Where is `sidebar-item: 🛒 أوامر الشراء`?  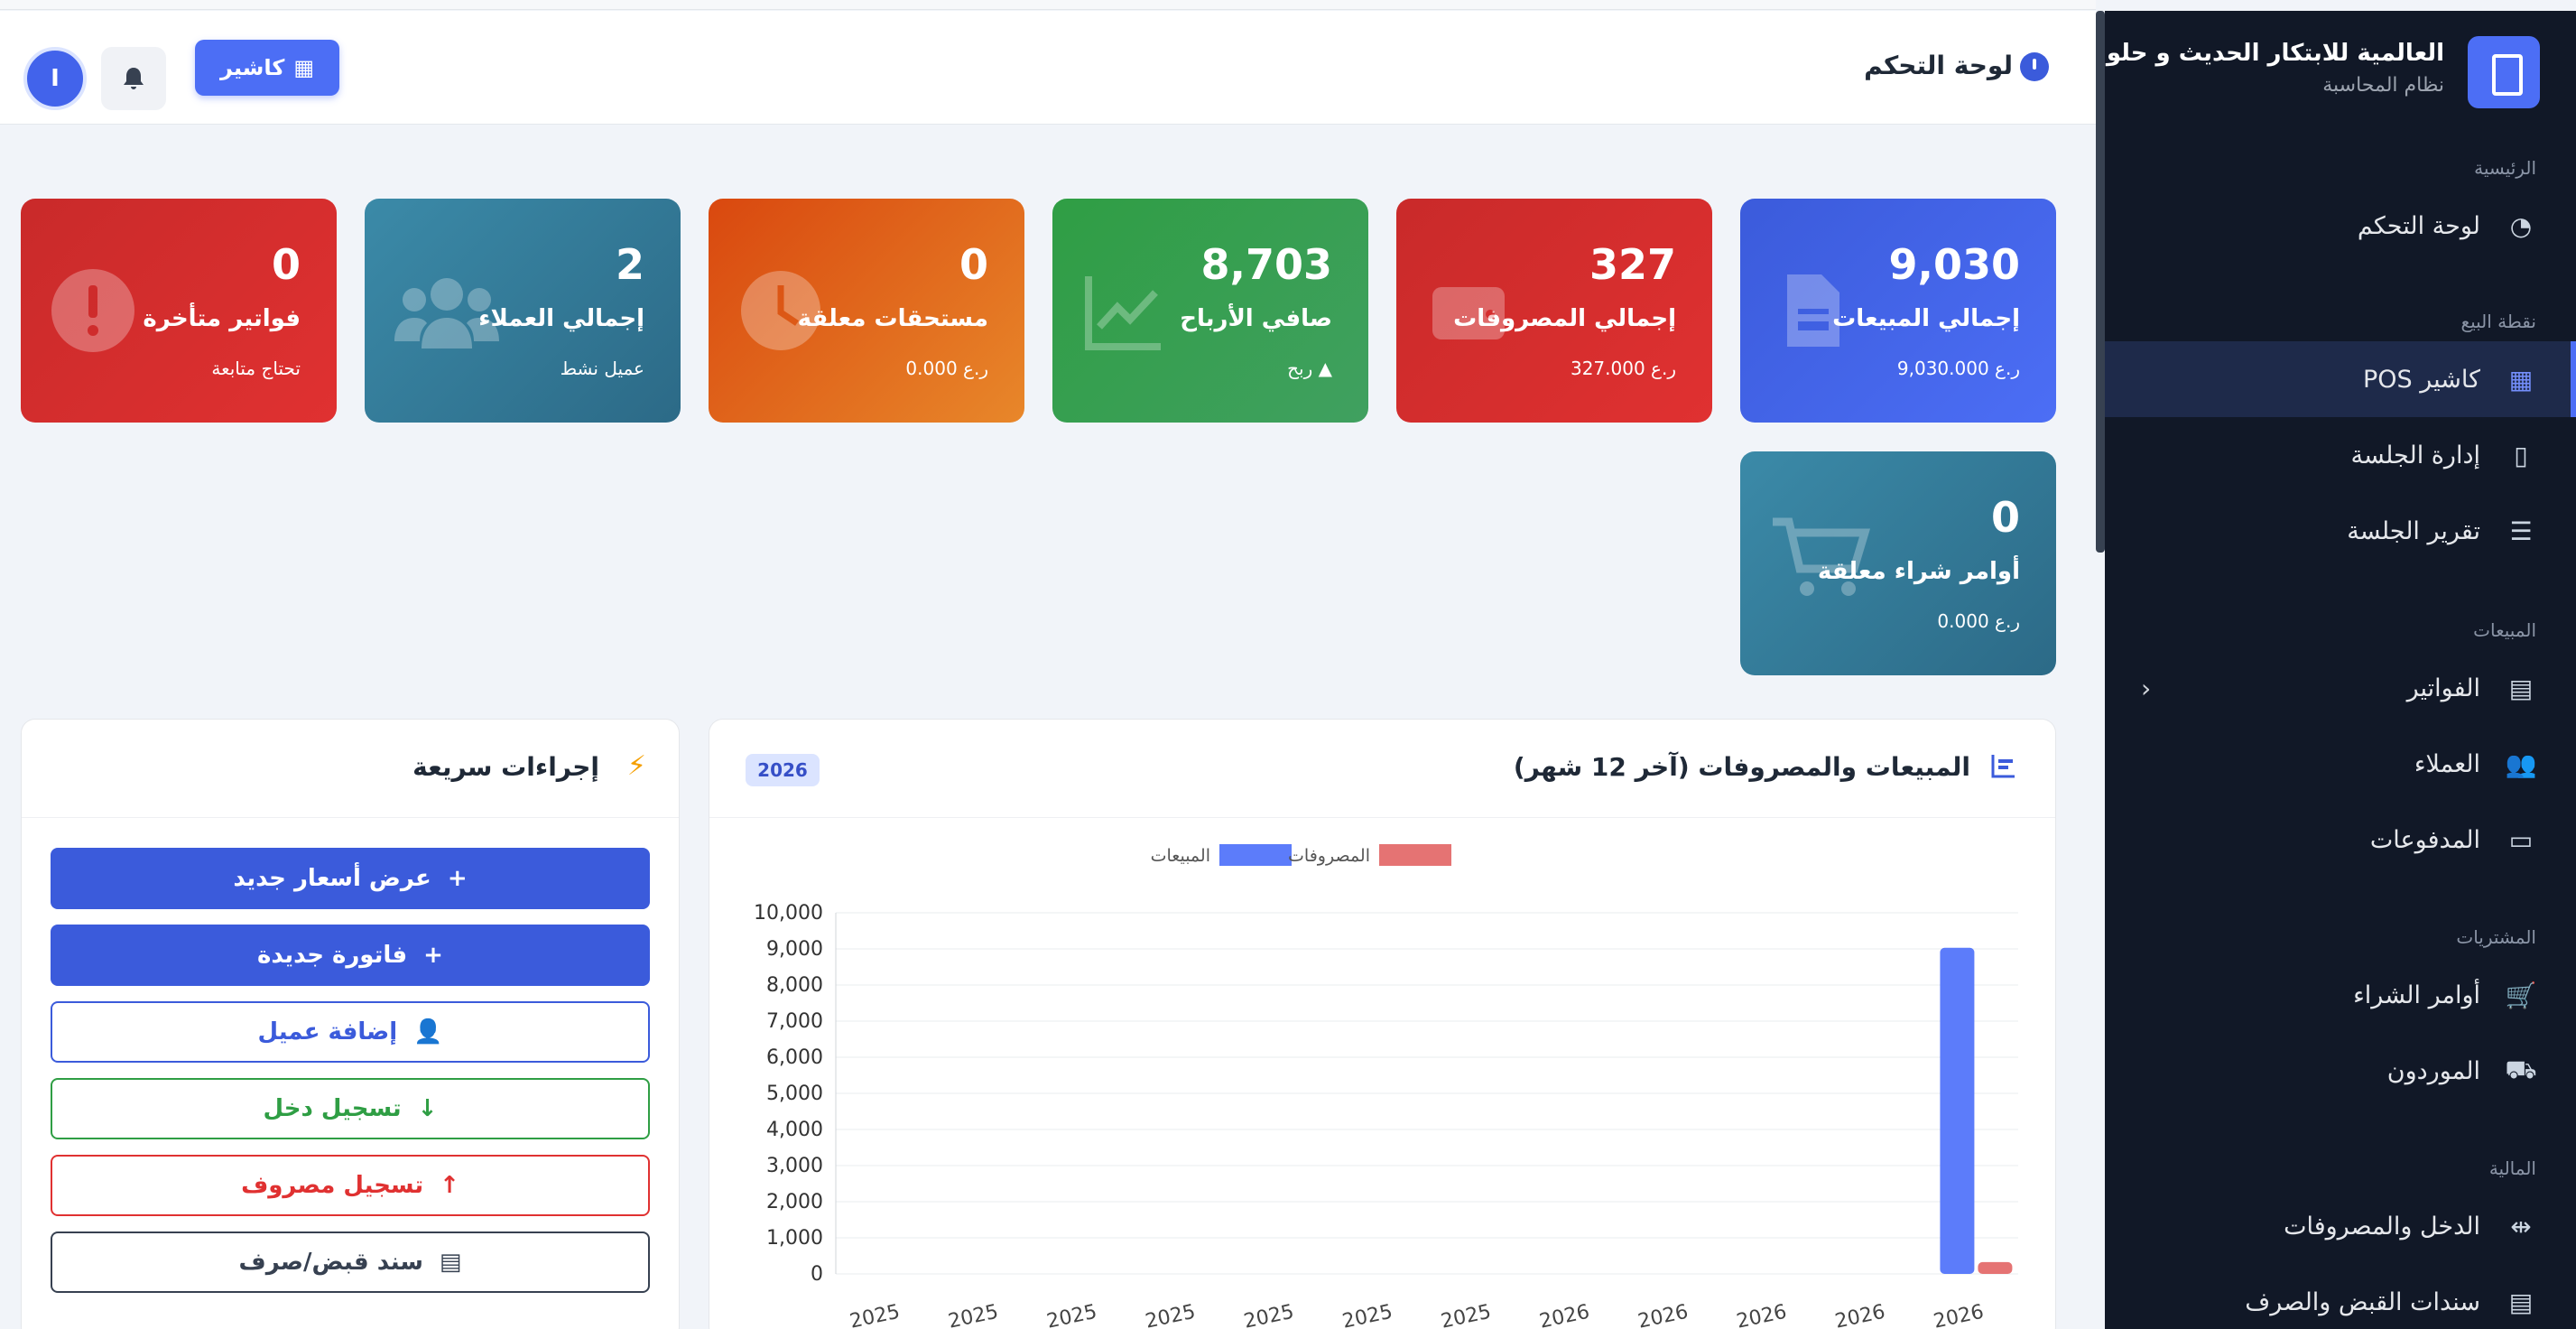 sidebar-item: 🛒 أوامر الشراء is located at coordinates (2340, 995).